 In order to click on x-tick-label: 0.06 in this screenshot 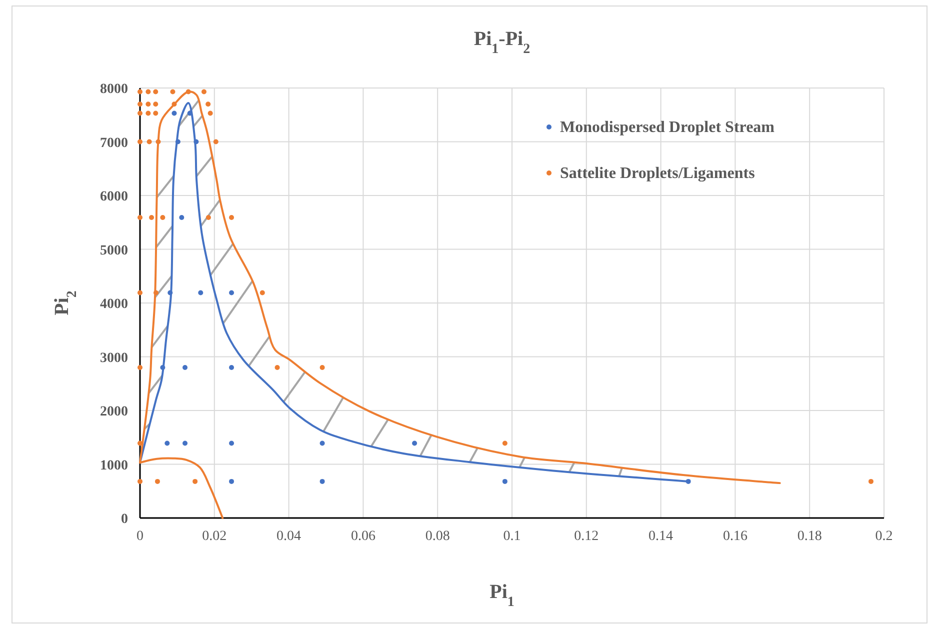, I will do `click(363, 536)`.